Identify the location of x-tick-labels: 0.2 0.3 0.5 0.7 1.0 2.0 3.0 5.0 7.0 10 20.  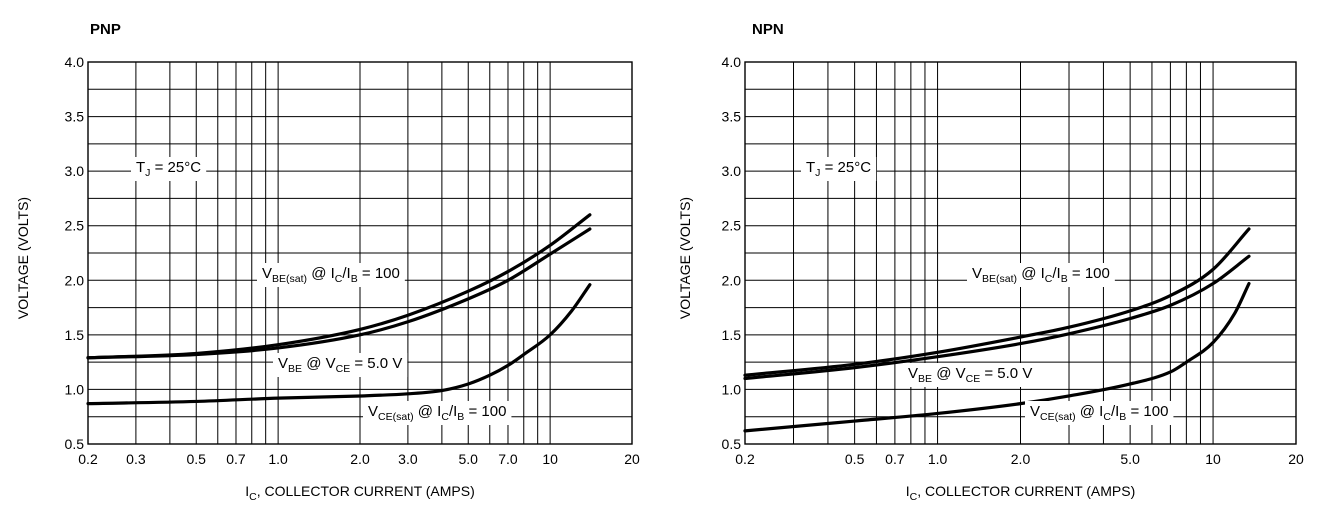
(359, 459).